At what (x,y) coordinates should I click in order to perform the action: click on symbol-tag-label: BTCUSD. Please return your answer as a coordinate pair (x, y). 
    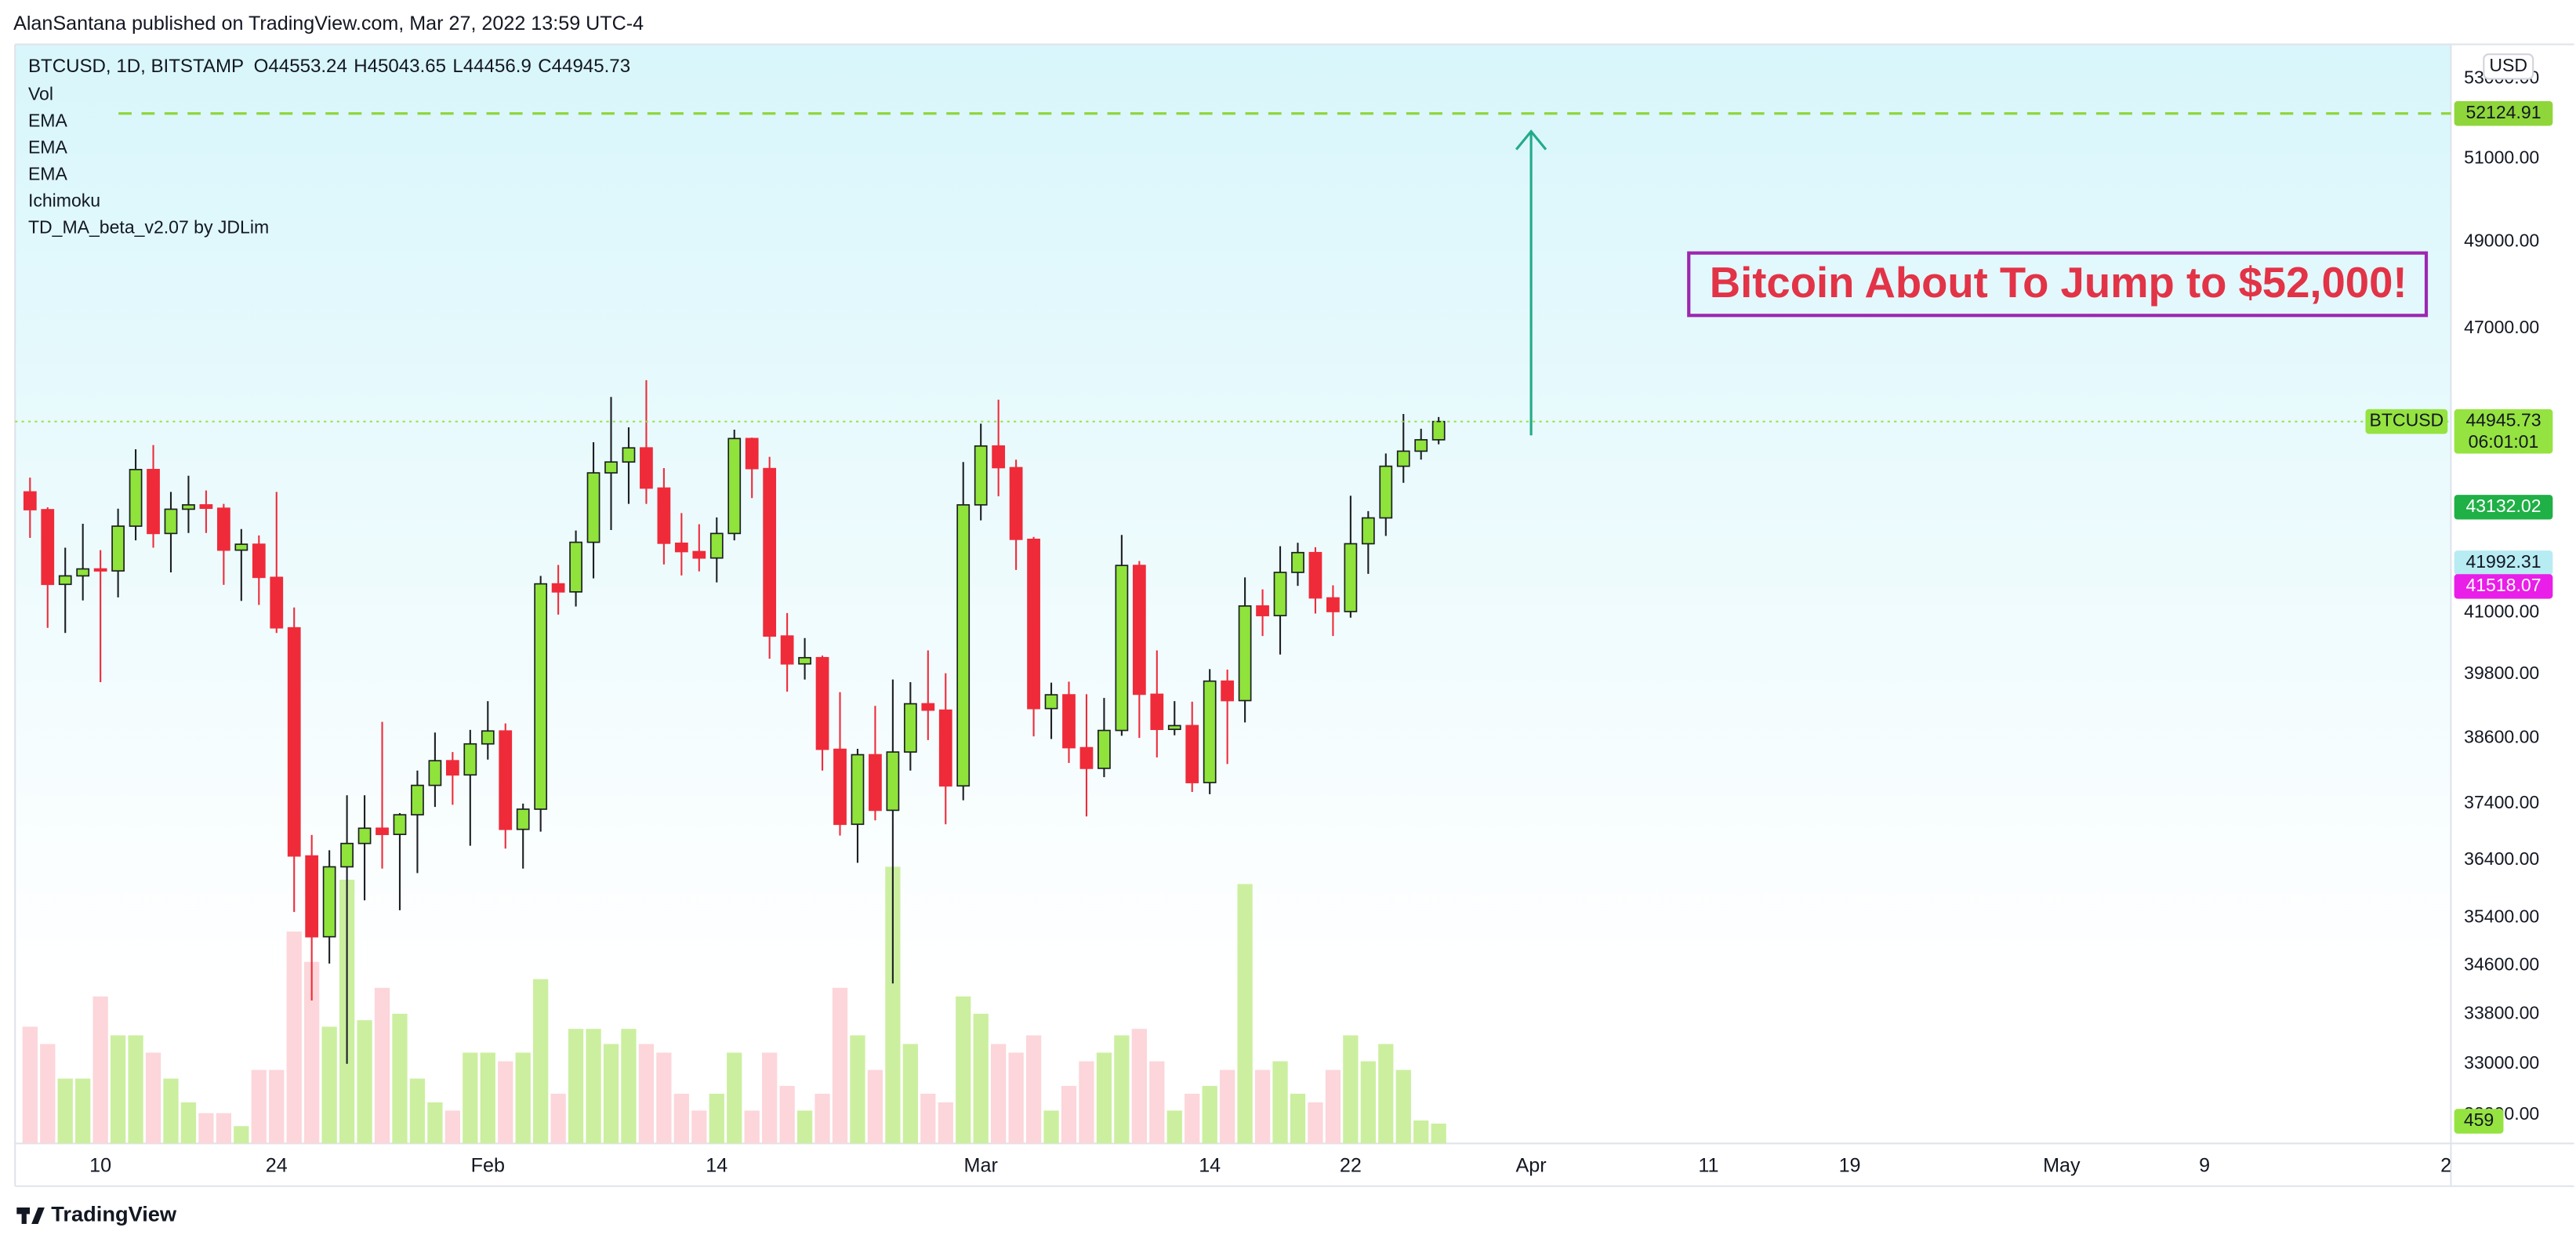
    Looking at the image, I should click on (2407, 420).